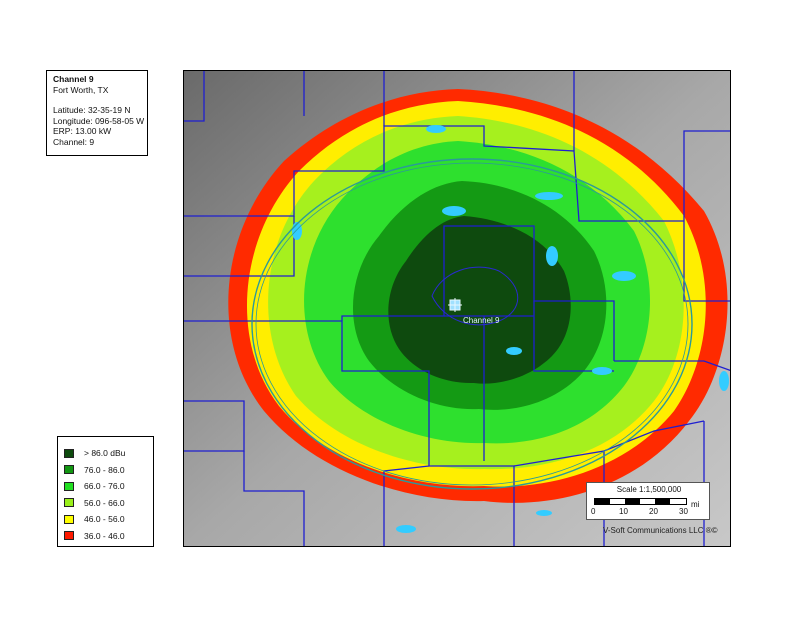 The height and width of the screenshot is (617, 805). I want to click on legend-item: 46.0 - 56.0, so click(108, 519).